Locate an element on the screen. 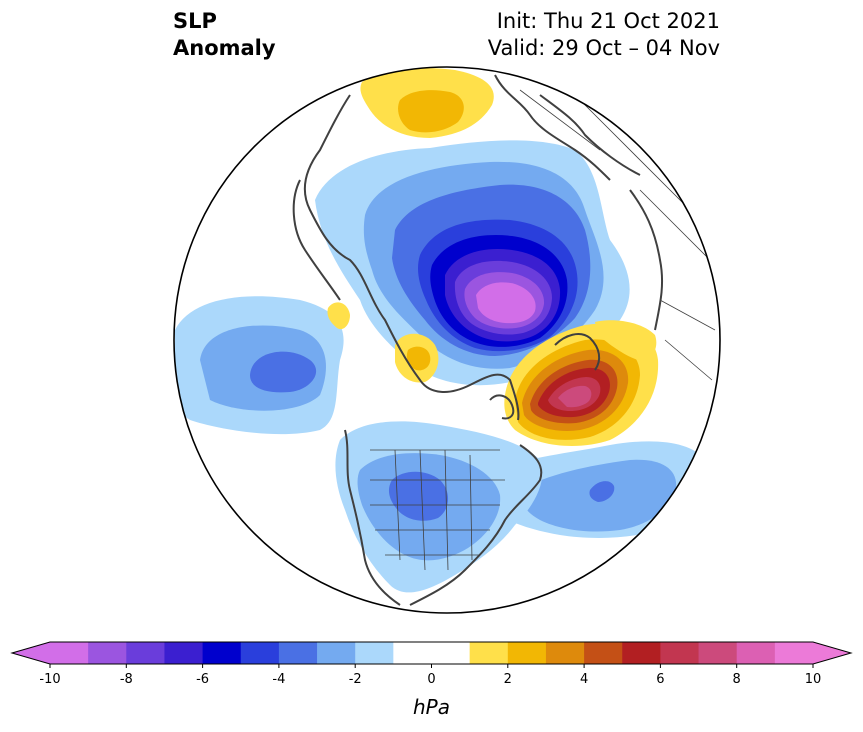 This screenshot has height=732, width=863. colorbar-tick-label: -6 is located at coordinates (202, 679).